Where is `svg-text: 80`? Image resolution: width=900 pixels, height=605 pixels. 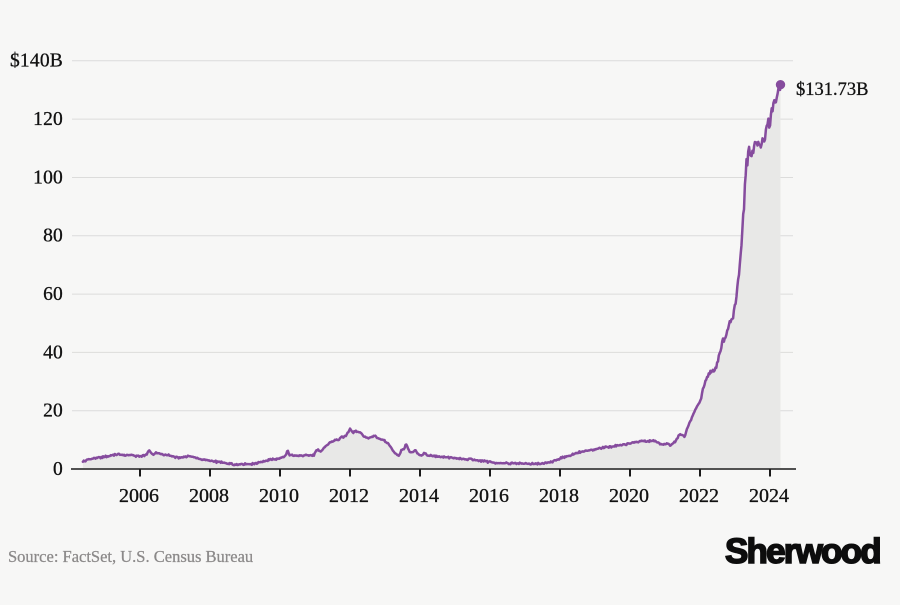
svg-text: 80 is located at coordinates (53, 236).